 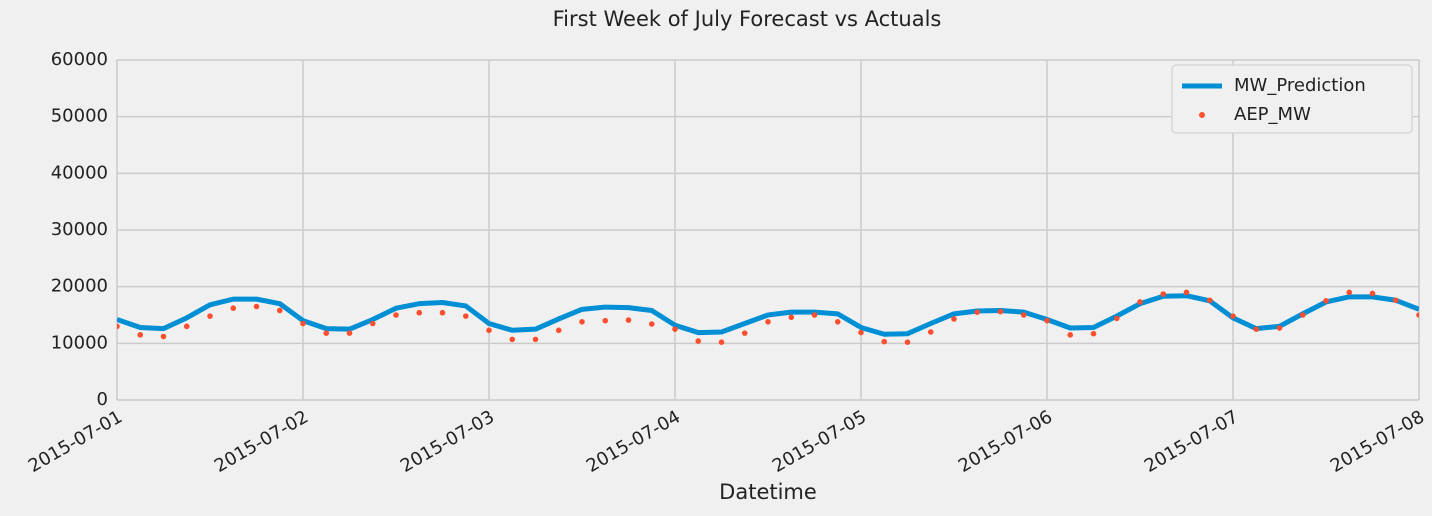 I want to click on legend-box, so click(x=1292, y=99).